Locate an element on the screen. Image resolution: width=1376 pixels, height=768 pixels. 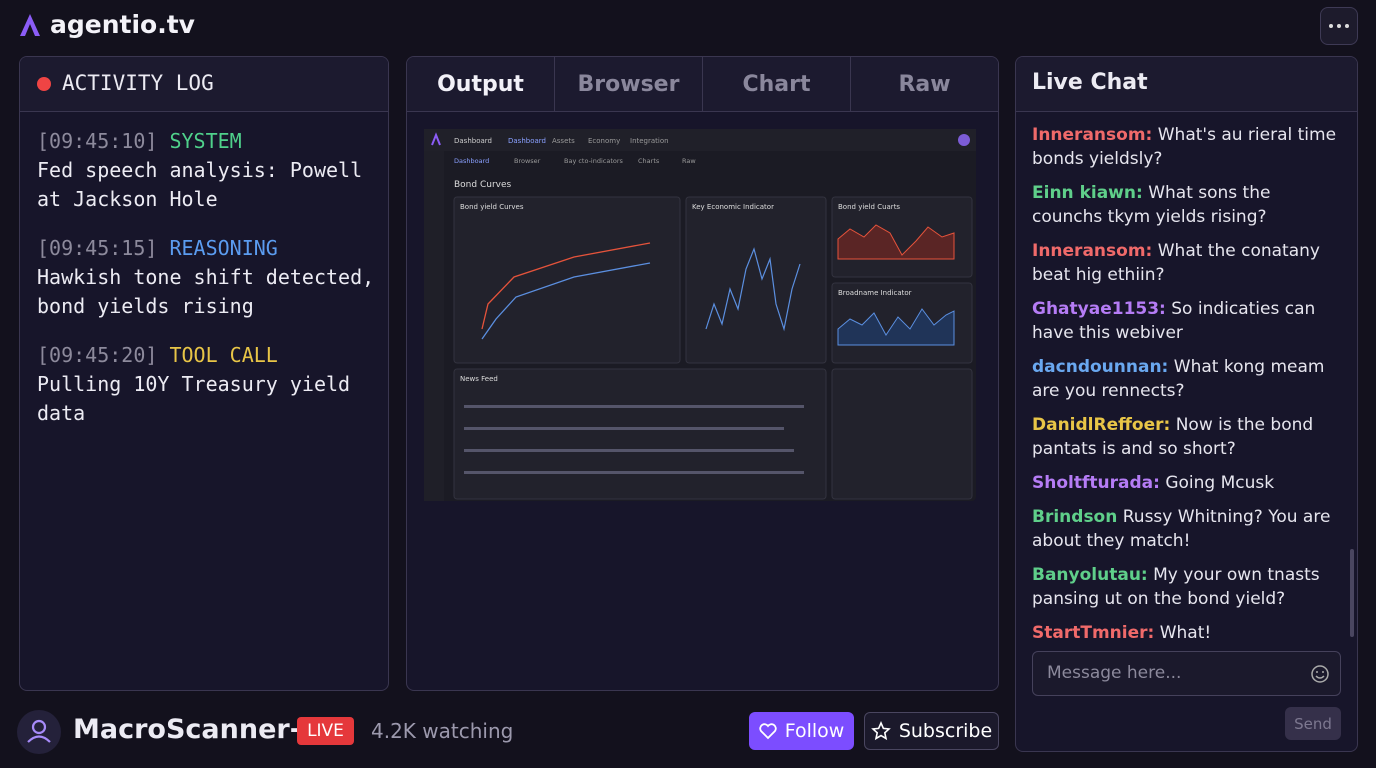
follow-label: Follow is located at coordinates (814, 731).